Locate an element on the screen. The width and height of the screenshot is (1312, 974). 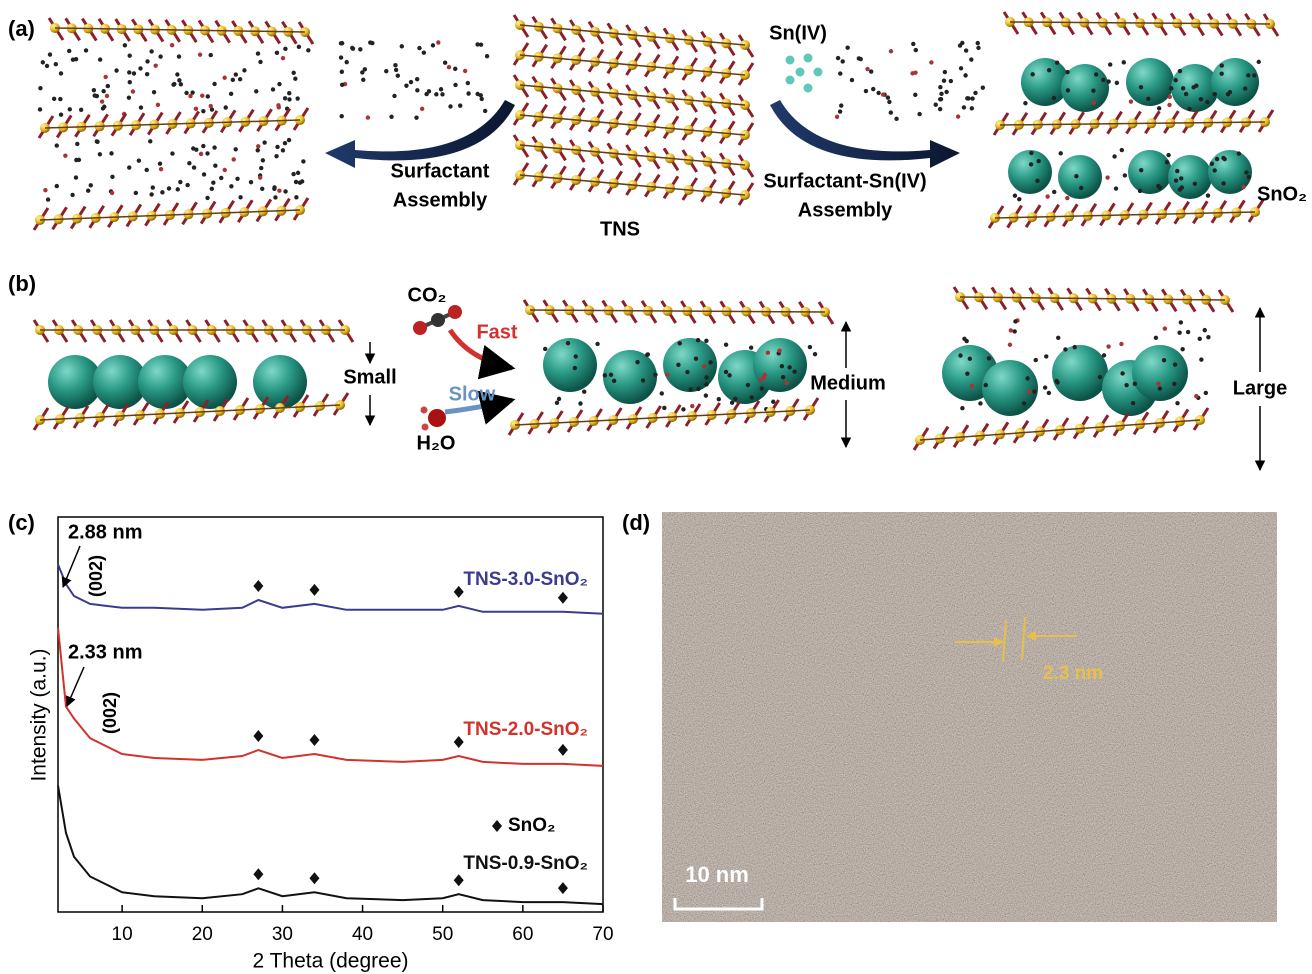
x-tick-label: 30 is located at coordinates (282, 934).